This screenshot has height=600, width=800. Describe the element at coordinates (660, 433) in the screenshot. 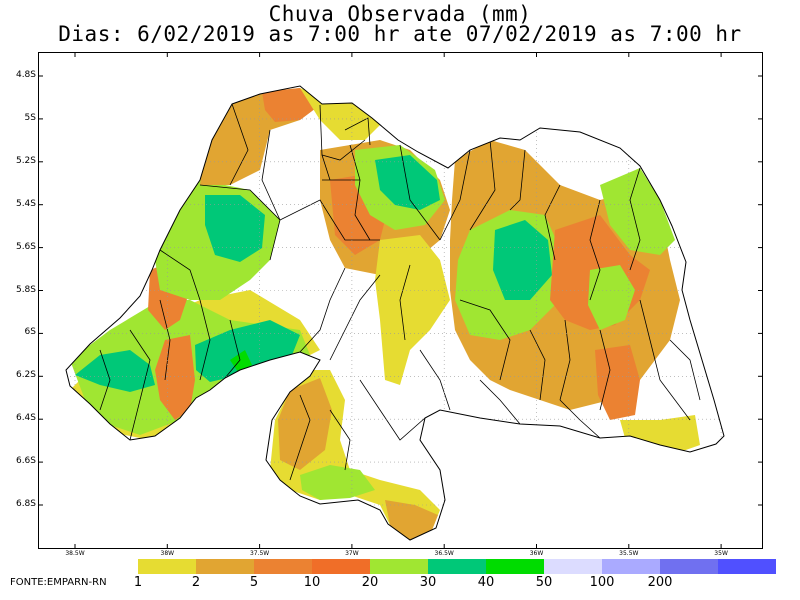

I see `rain-zone-1mm-southeast` at that location.